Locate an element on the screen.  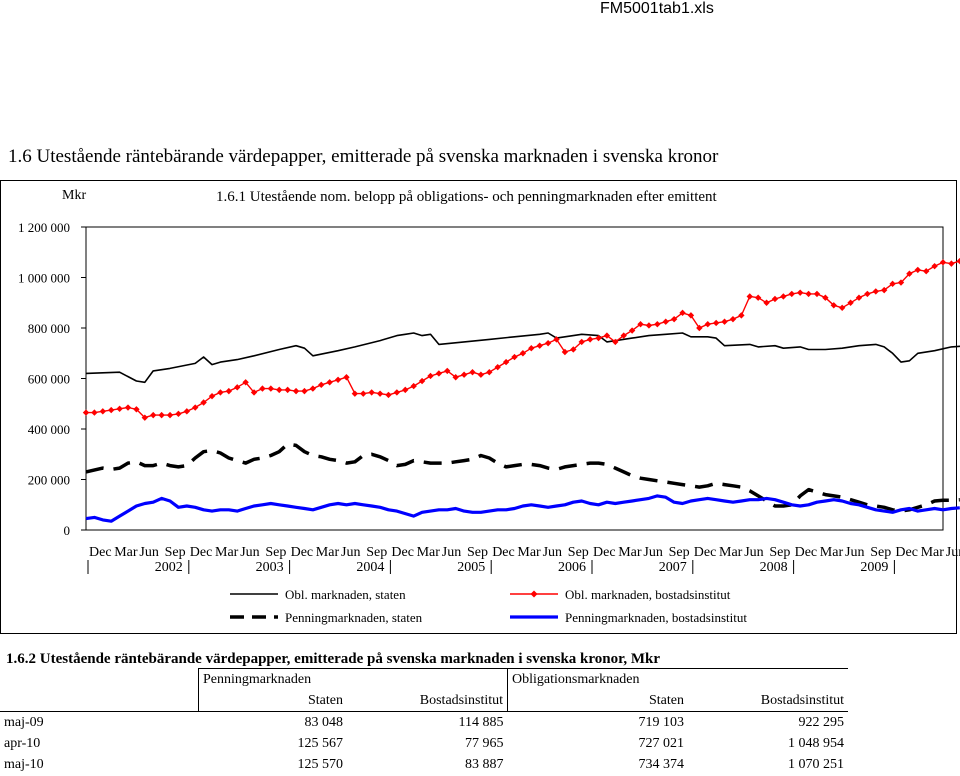
cell: 719 103 is located at coordinates (597, 722).